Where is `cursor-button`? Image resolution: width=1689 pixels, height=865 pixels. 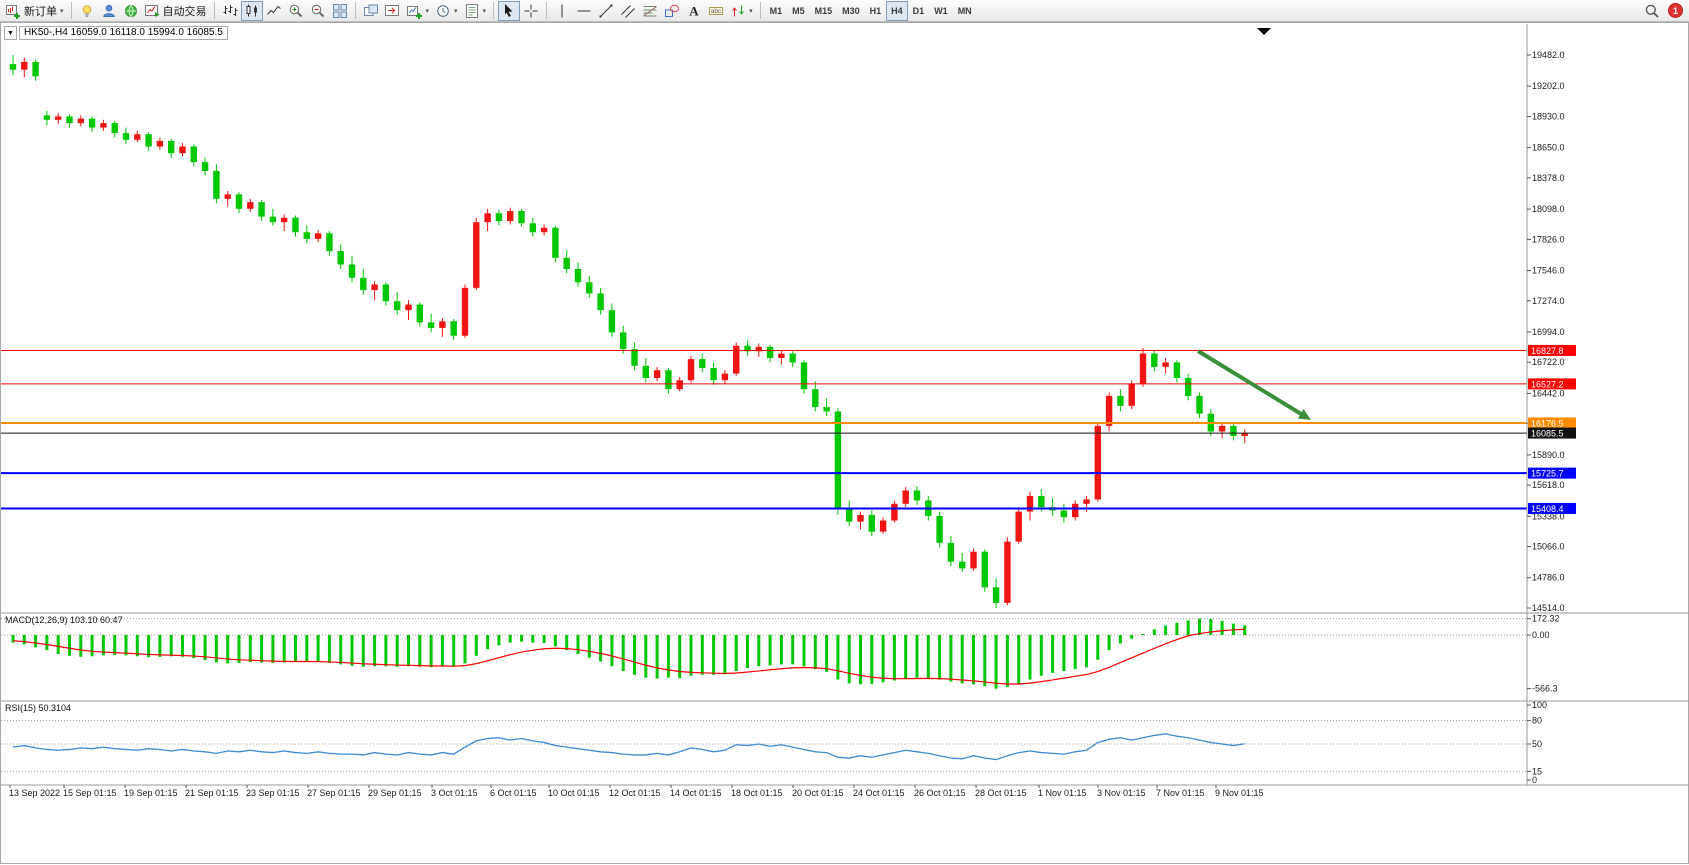 cursor-button is located at coordinates (509, 10).